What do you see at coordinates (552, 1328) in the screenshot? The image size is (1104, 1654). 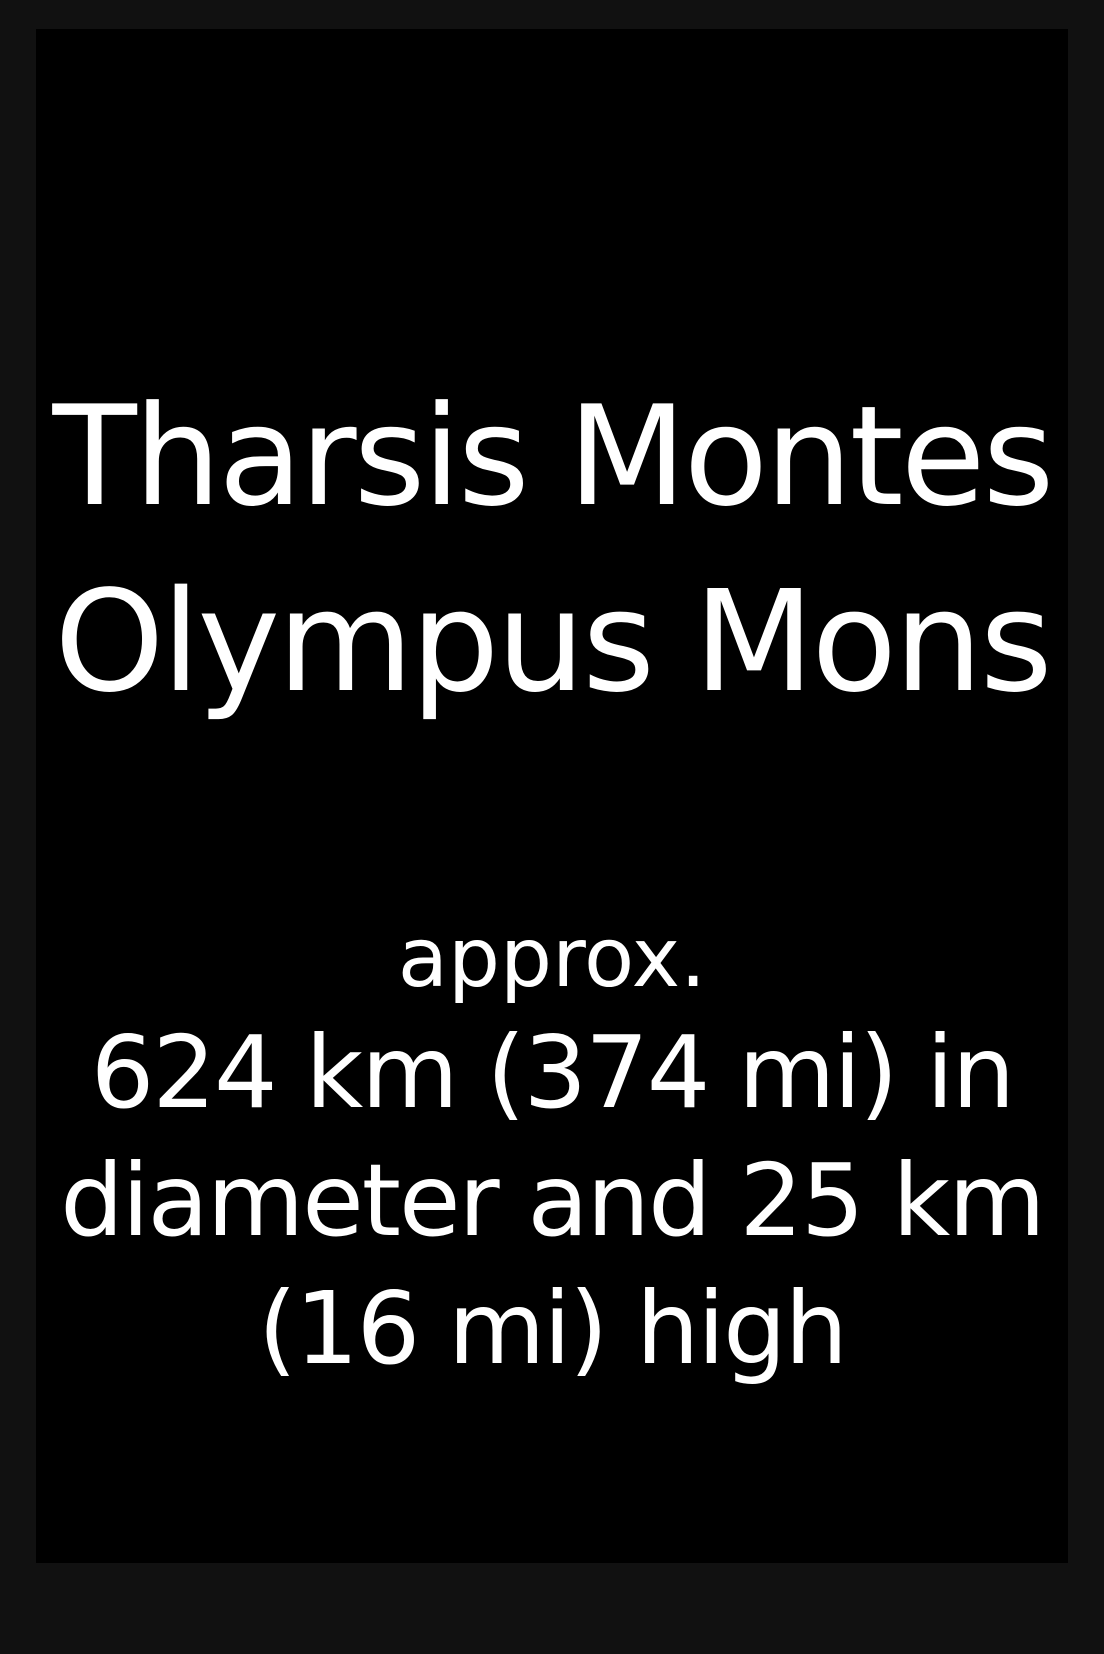 I see `detail-line-3: (16 mi) high` at bounding box center [552, 1328].